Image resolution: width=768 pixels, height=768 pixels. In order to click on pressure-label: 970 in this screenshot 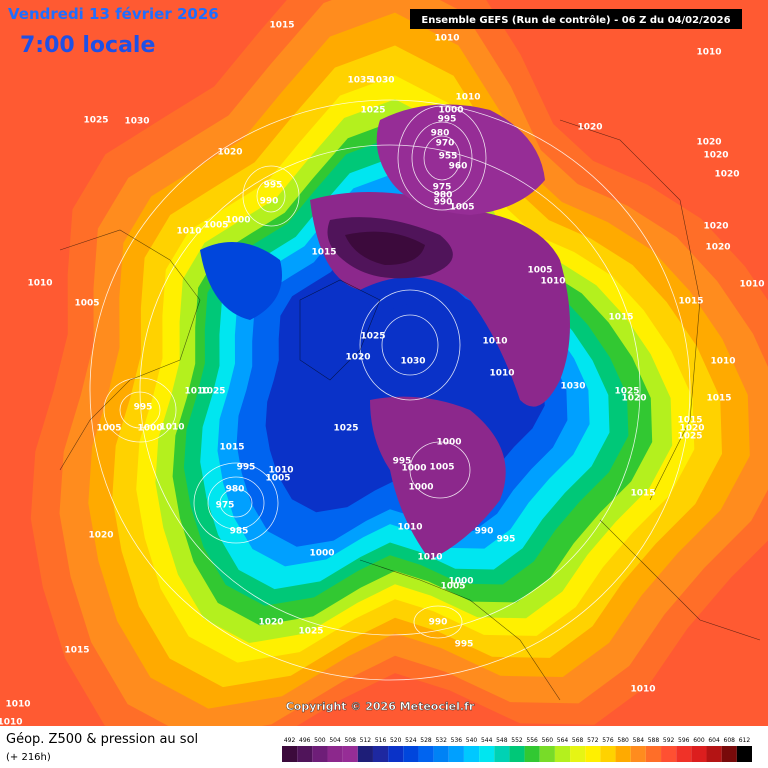, I will do `click(445, 144)`.